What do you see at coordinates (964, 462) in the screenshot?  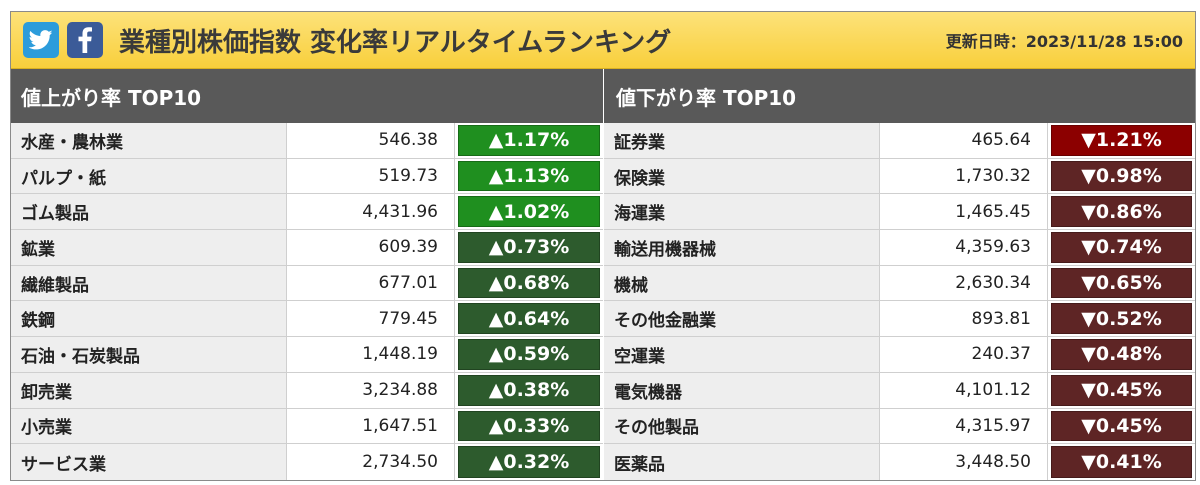 I see `index-value: 3,448.50` at bounding box center [964, 462].